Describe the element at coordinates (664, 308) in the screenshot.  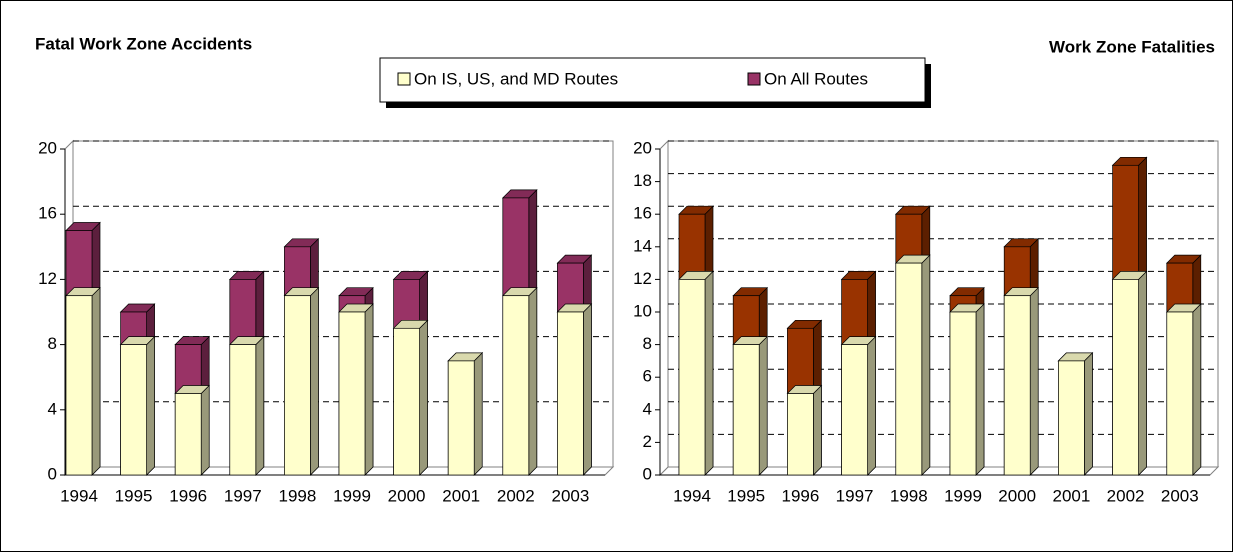
I see `side-wall` at that location.